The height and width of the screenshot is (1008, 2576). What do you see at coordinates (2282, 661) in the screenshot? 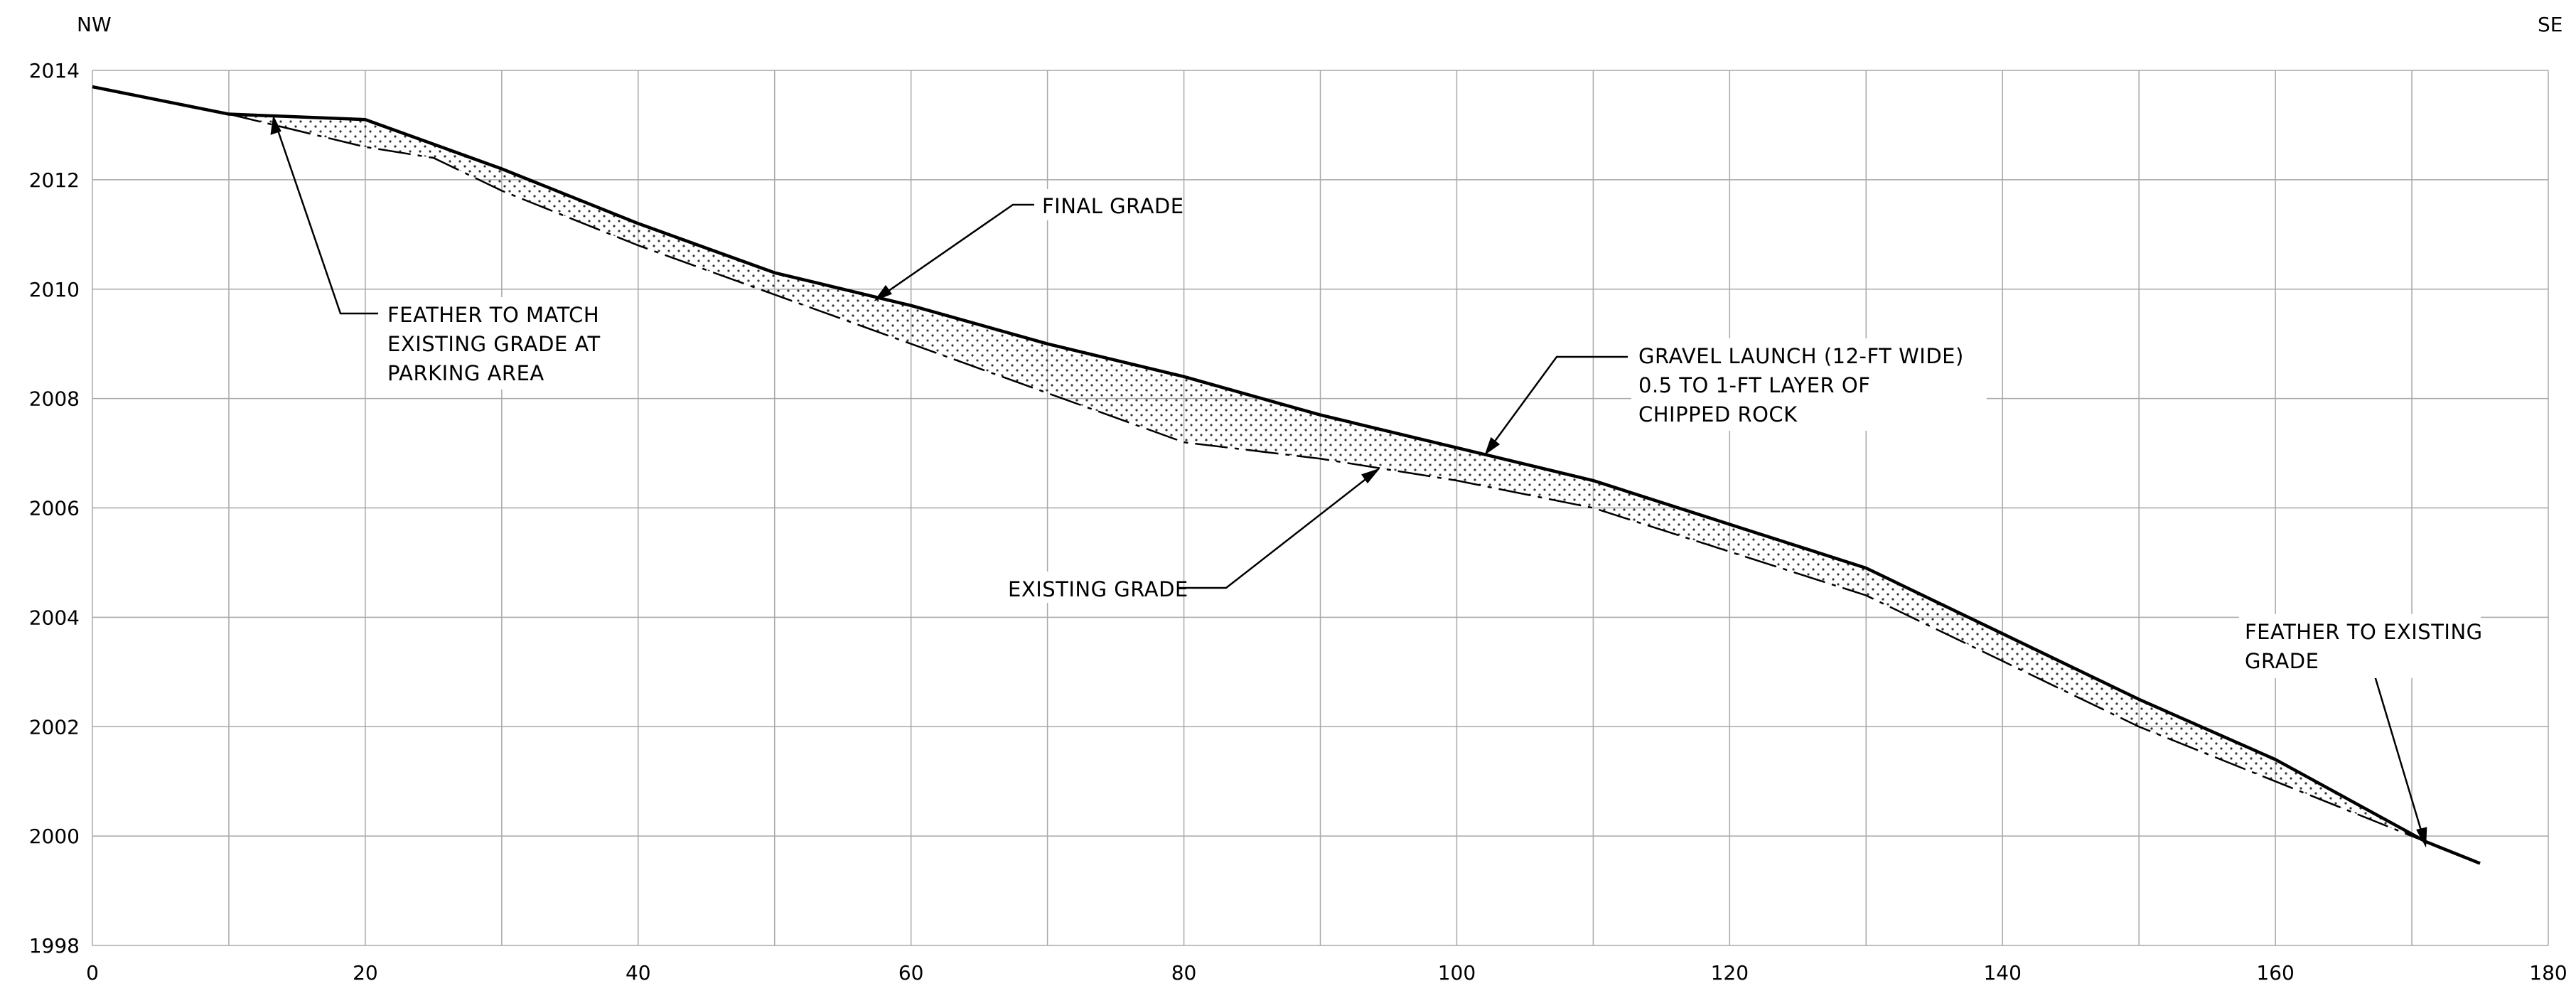
I see `annotation-feather-existing-line-2: GRADE` at bounding box center [2282, 661].